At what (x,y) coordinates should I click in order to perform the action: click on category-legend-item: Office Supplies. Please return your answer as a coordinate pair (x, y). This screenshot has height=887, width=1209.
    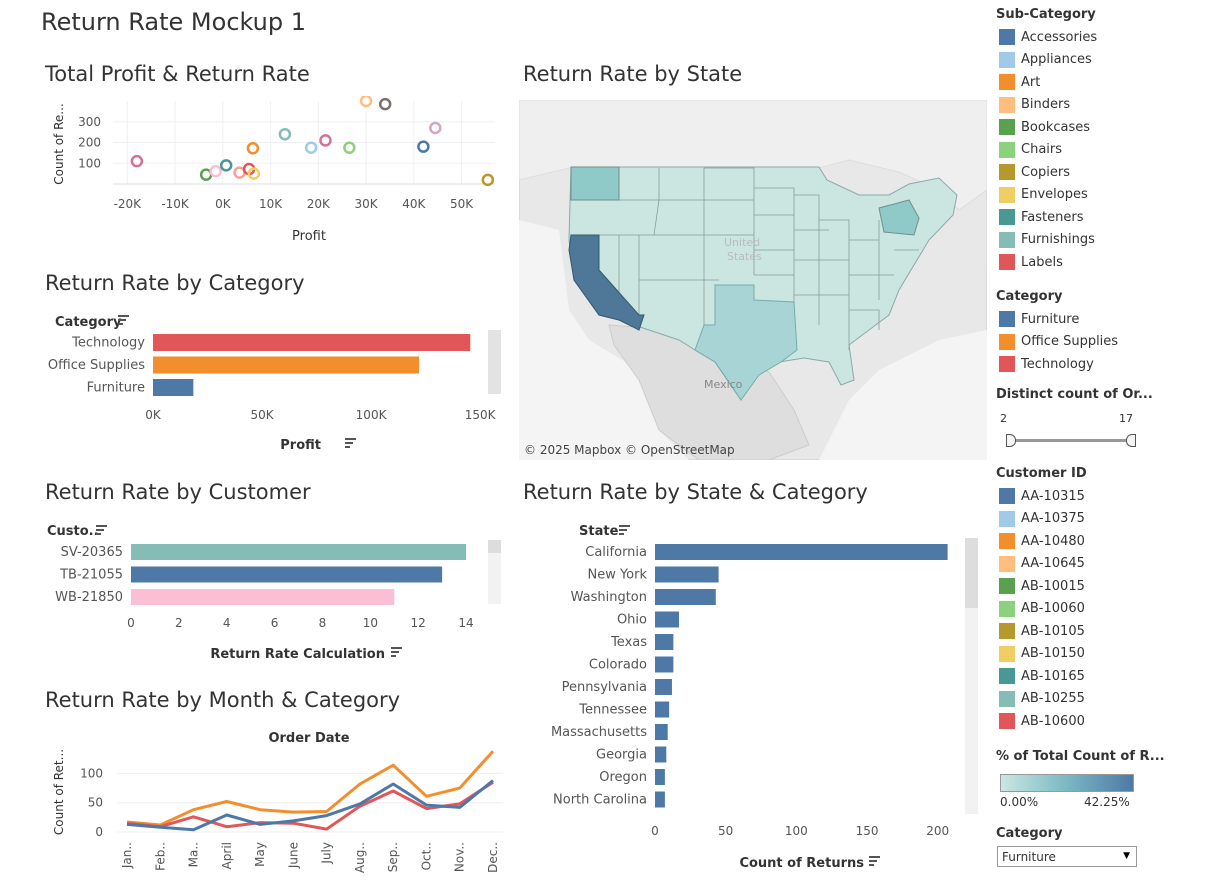
    Looking at the image, I should click on (1058, 342).